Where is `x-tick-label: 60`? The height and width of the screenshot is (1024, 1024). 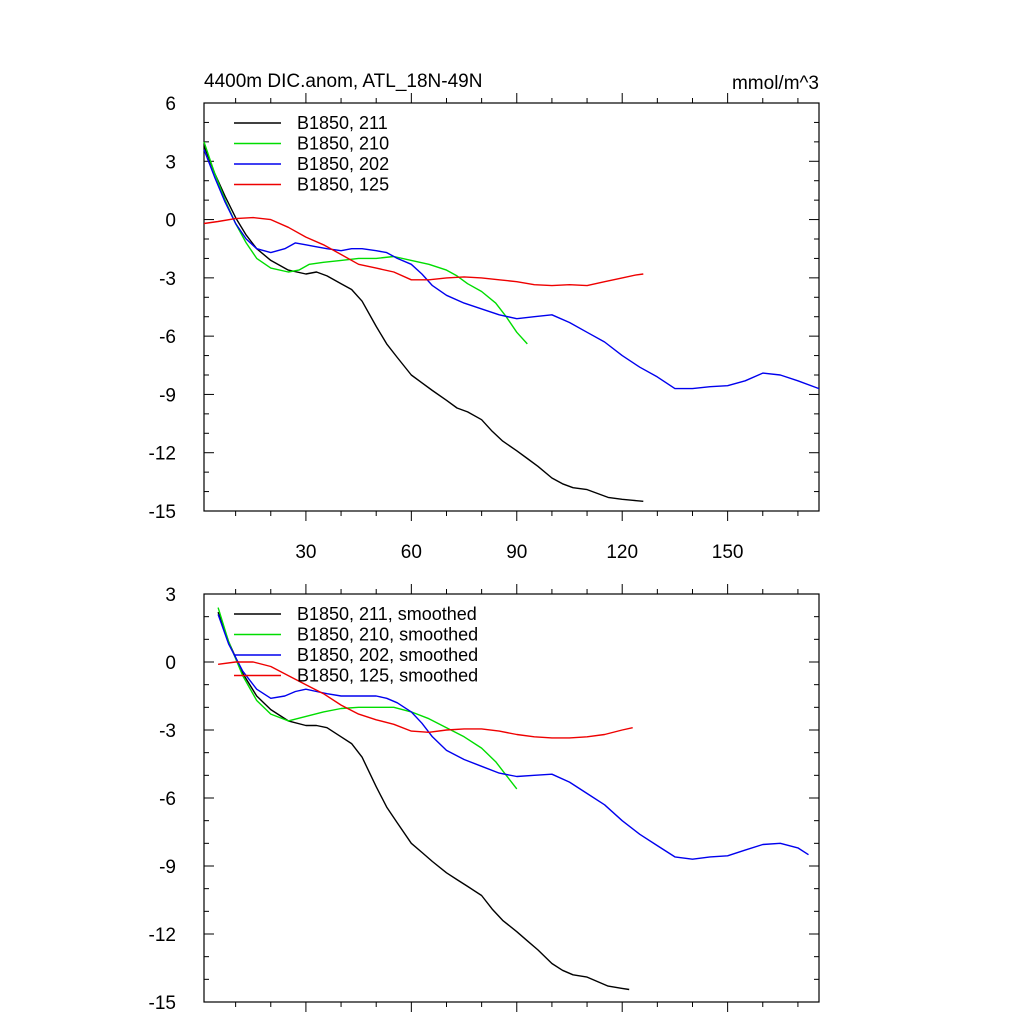
x-tick-label: 60 is located at coordinates (411, 552).